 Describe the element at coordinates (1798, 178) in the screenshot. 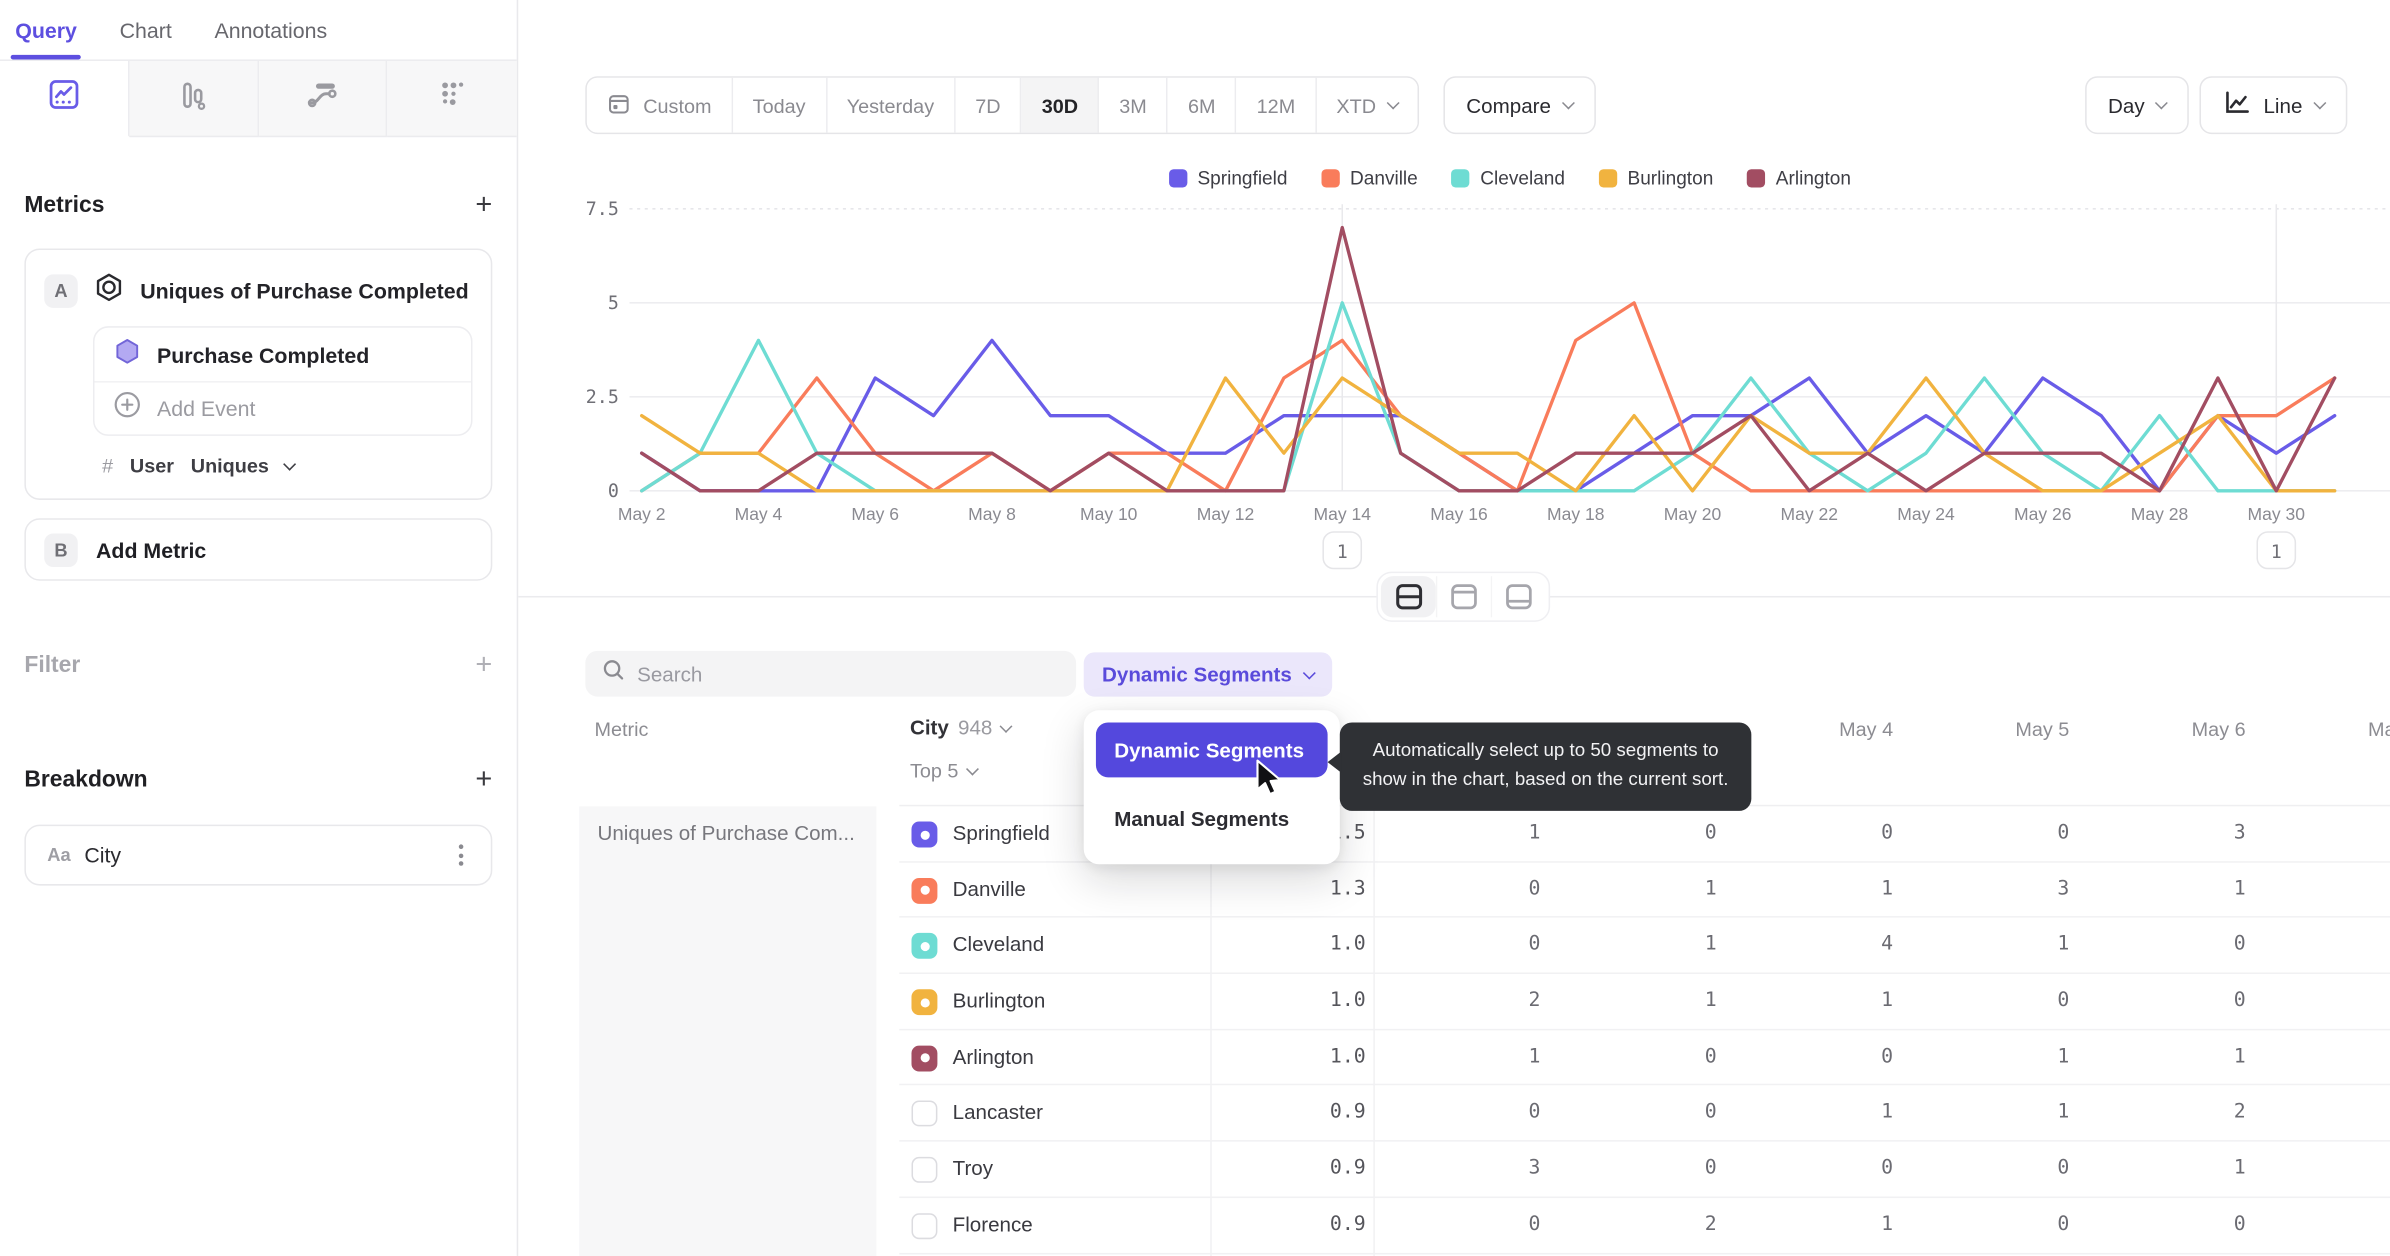

I see `legend-item-arlington: Arlington` at that location.